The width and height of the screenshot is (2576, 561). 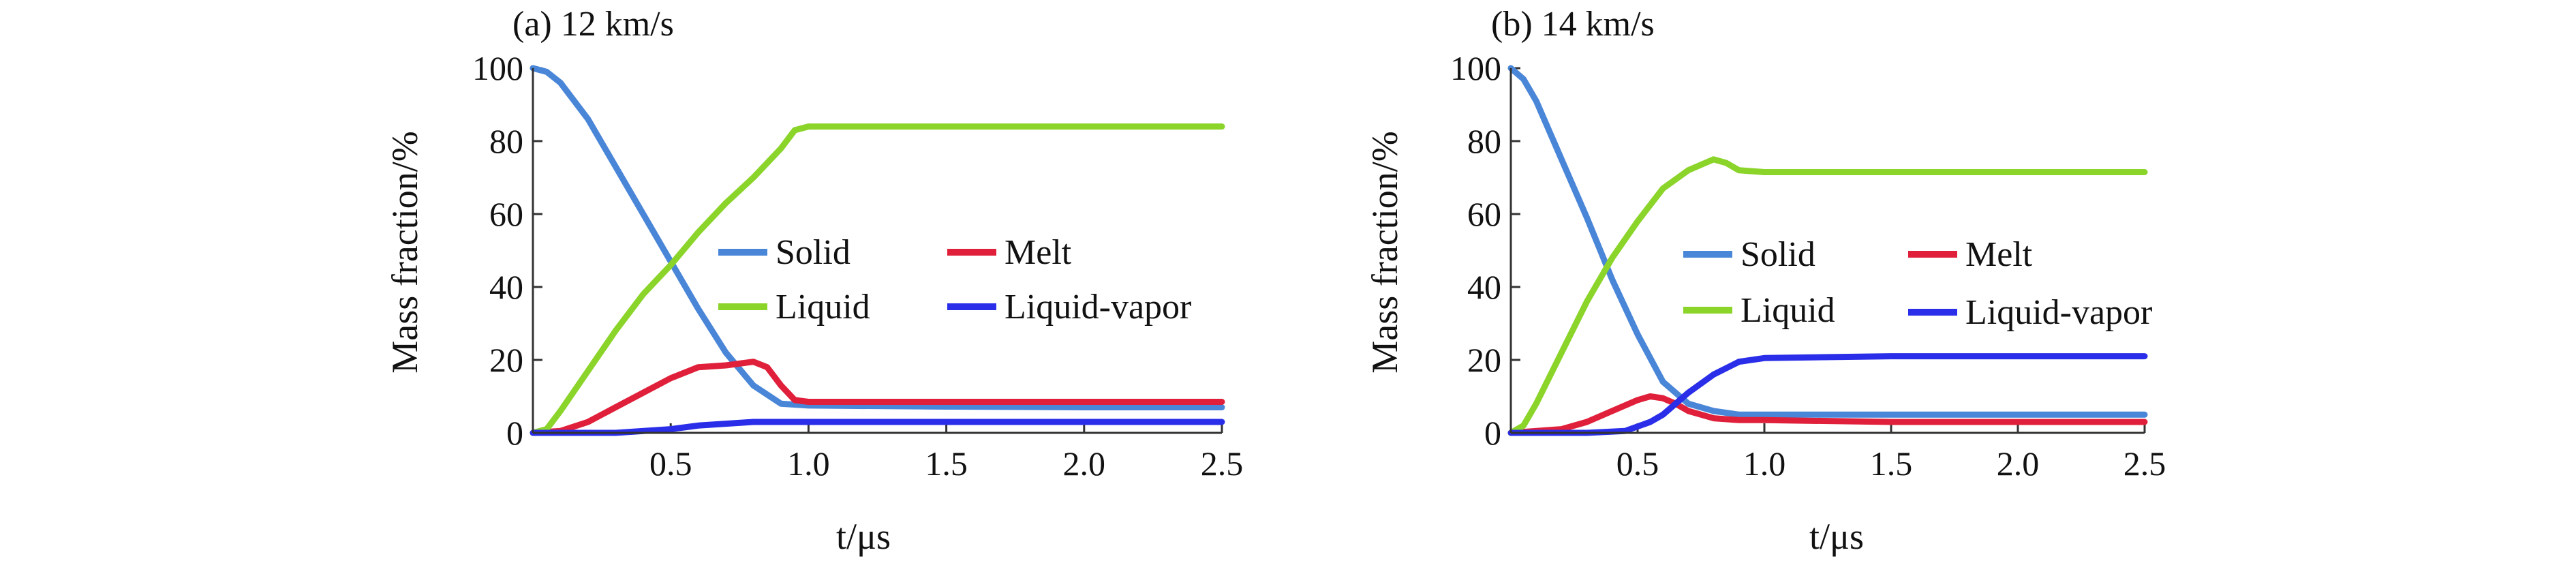 What do you see at coordinates (506, 141) in the screenshot?
I see `panel-a-ytick-label-80: 80` at bounding box center [506, 141].